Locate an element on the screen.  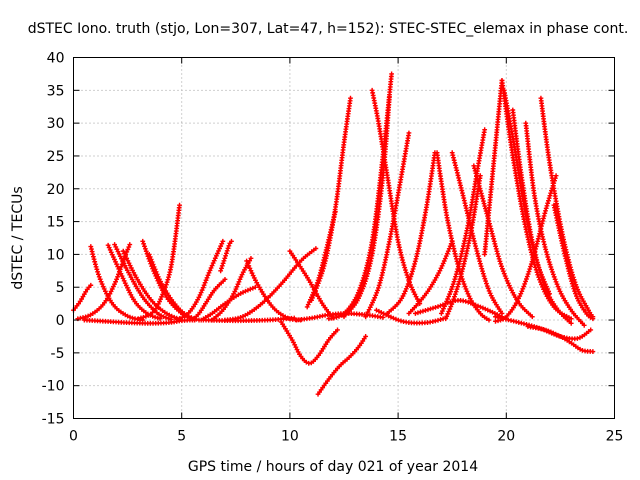
x-tick-label: 0 is located at coordinates (73, 437).